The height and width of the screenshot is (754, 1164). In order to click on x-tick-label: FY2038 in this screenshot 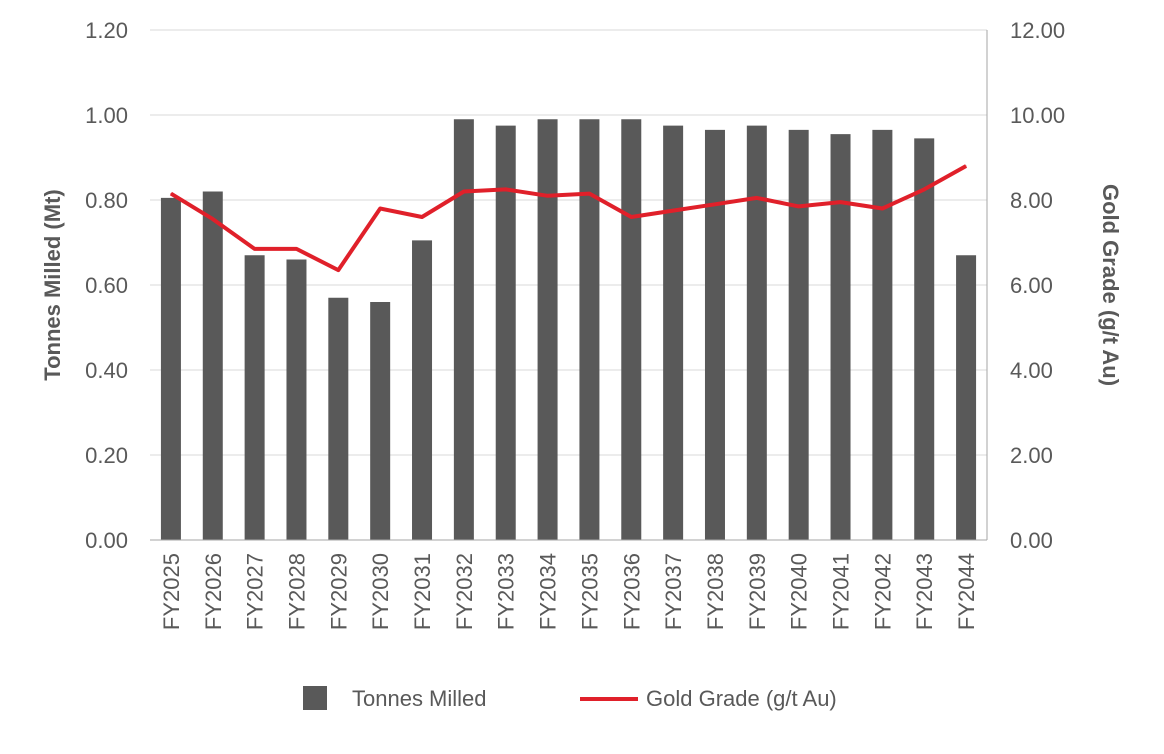, I will do `click(715, 591)`.